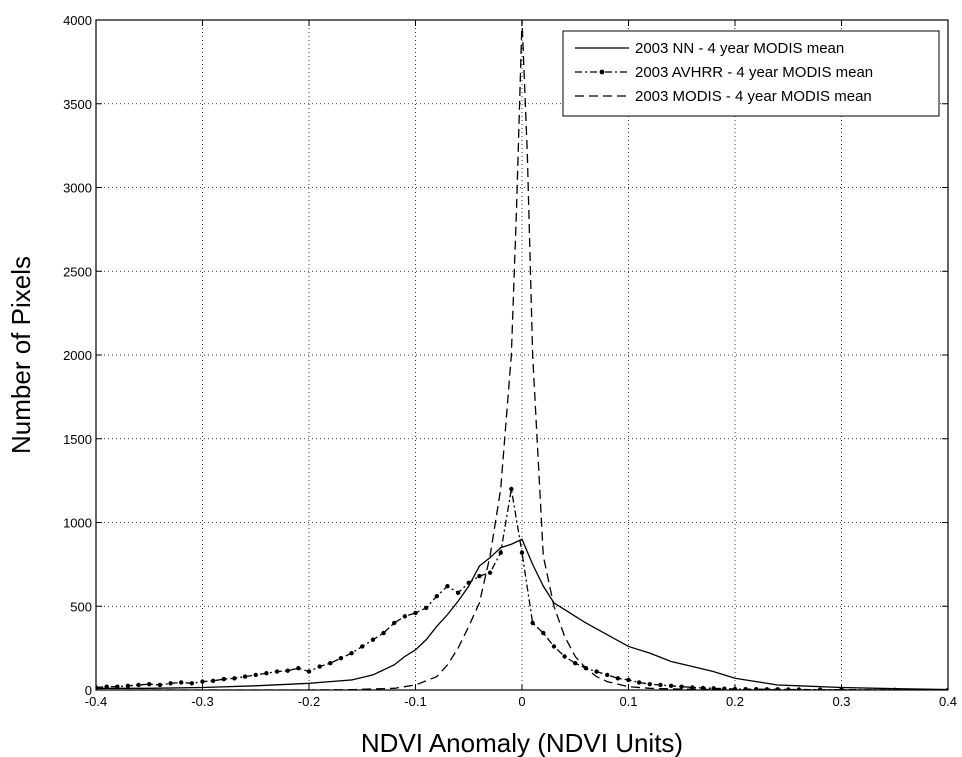  What do you see at coordinates (77, 104) in the screenshot?
I see `y-tick-label: 3500` at bounding box center [77, 104].